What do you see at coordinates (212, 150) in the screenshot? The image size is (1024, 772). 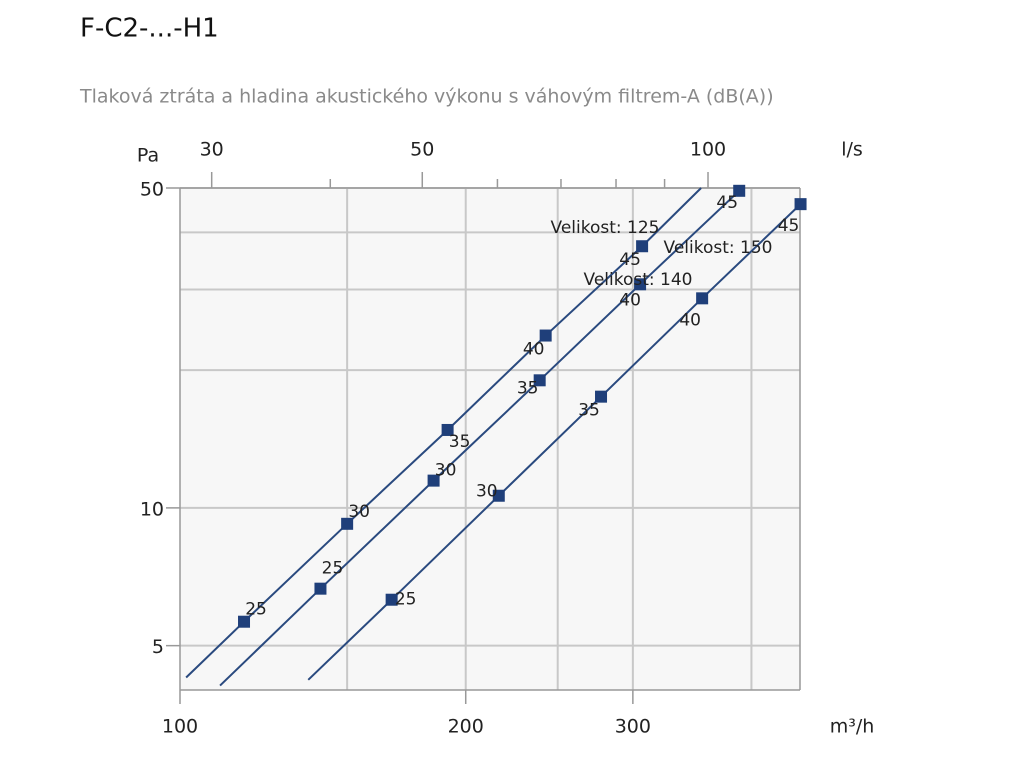 I see `x2-tick-label: 30` at bounding box center [212, 150].